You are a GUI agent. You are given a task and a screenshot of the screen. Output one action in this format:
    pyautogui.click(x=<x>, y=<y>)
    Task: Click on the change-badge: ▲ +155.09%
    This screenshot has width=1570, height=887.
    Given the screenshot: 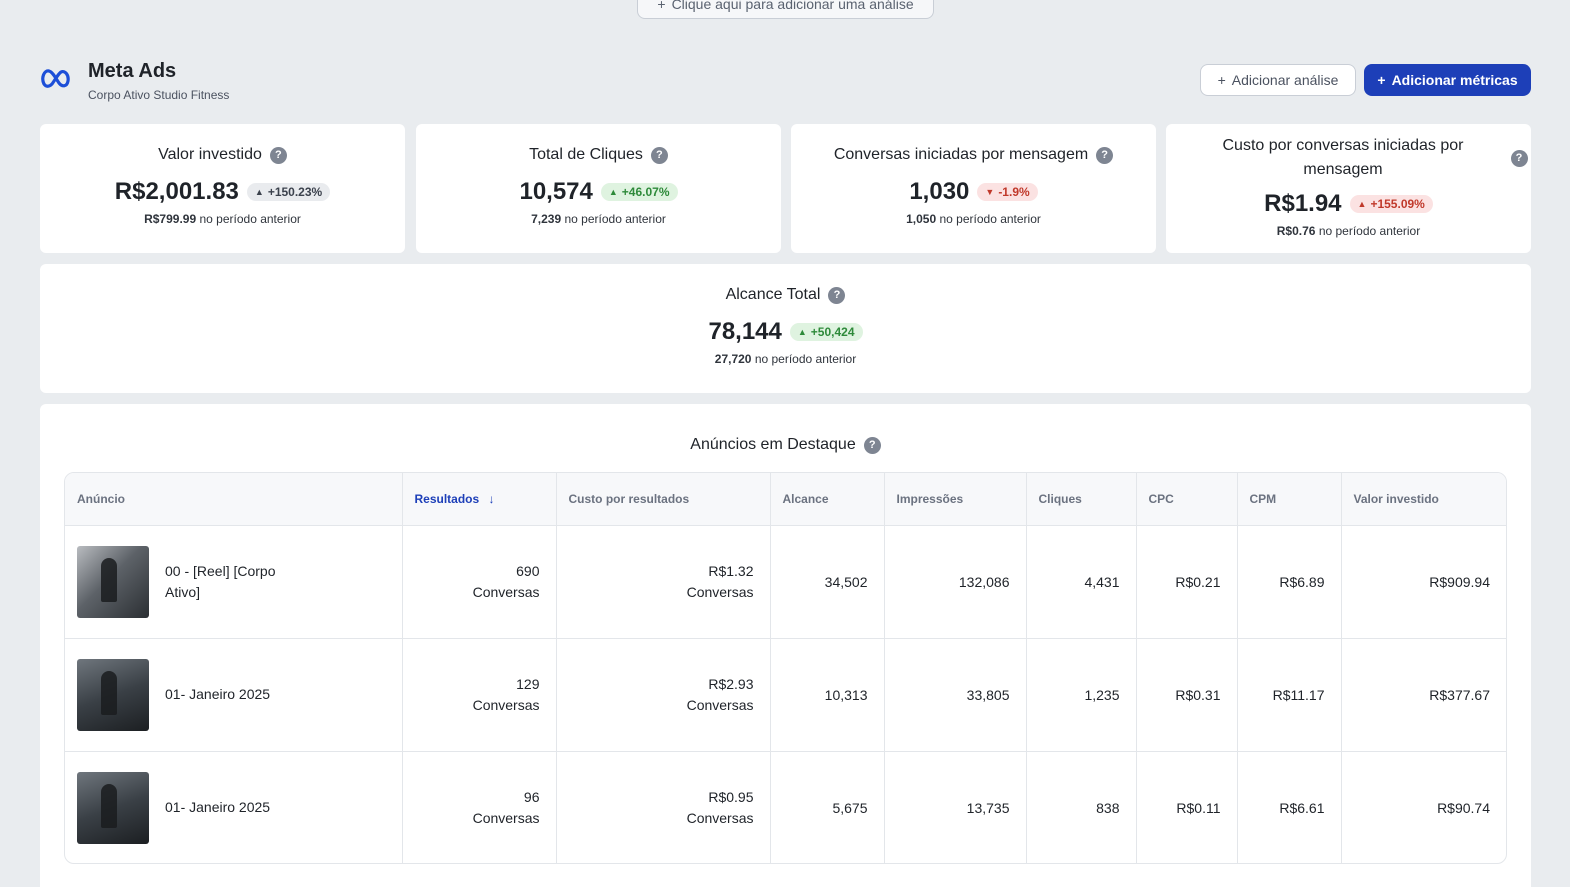 What is the action you would take?
    pyautogui.click(x=1391, y=204)
    